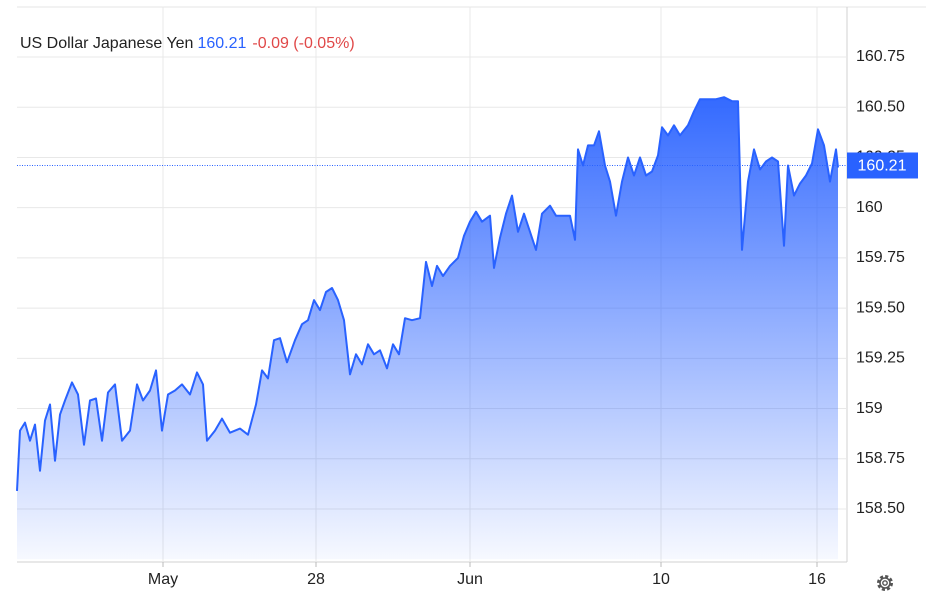 Image resolution: width=926 pixels, height=607 pixels. I want to click on y-tick-label: 158.75, so click(880, 458).